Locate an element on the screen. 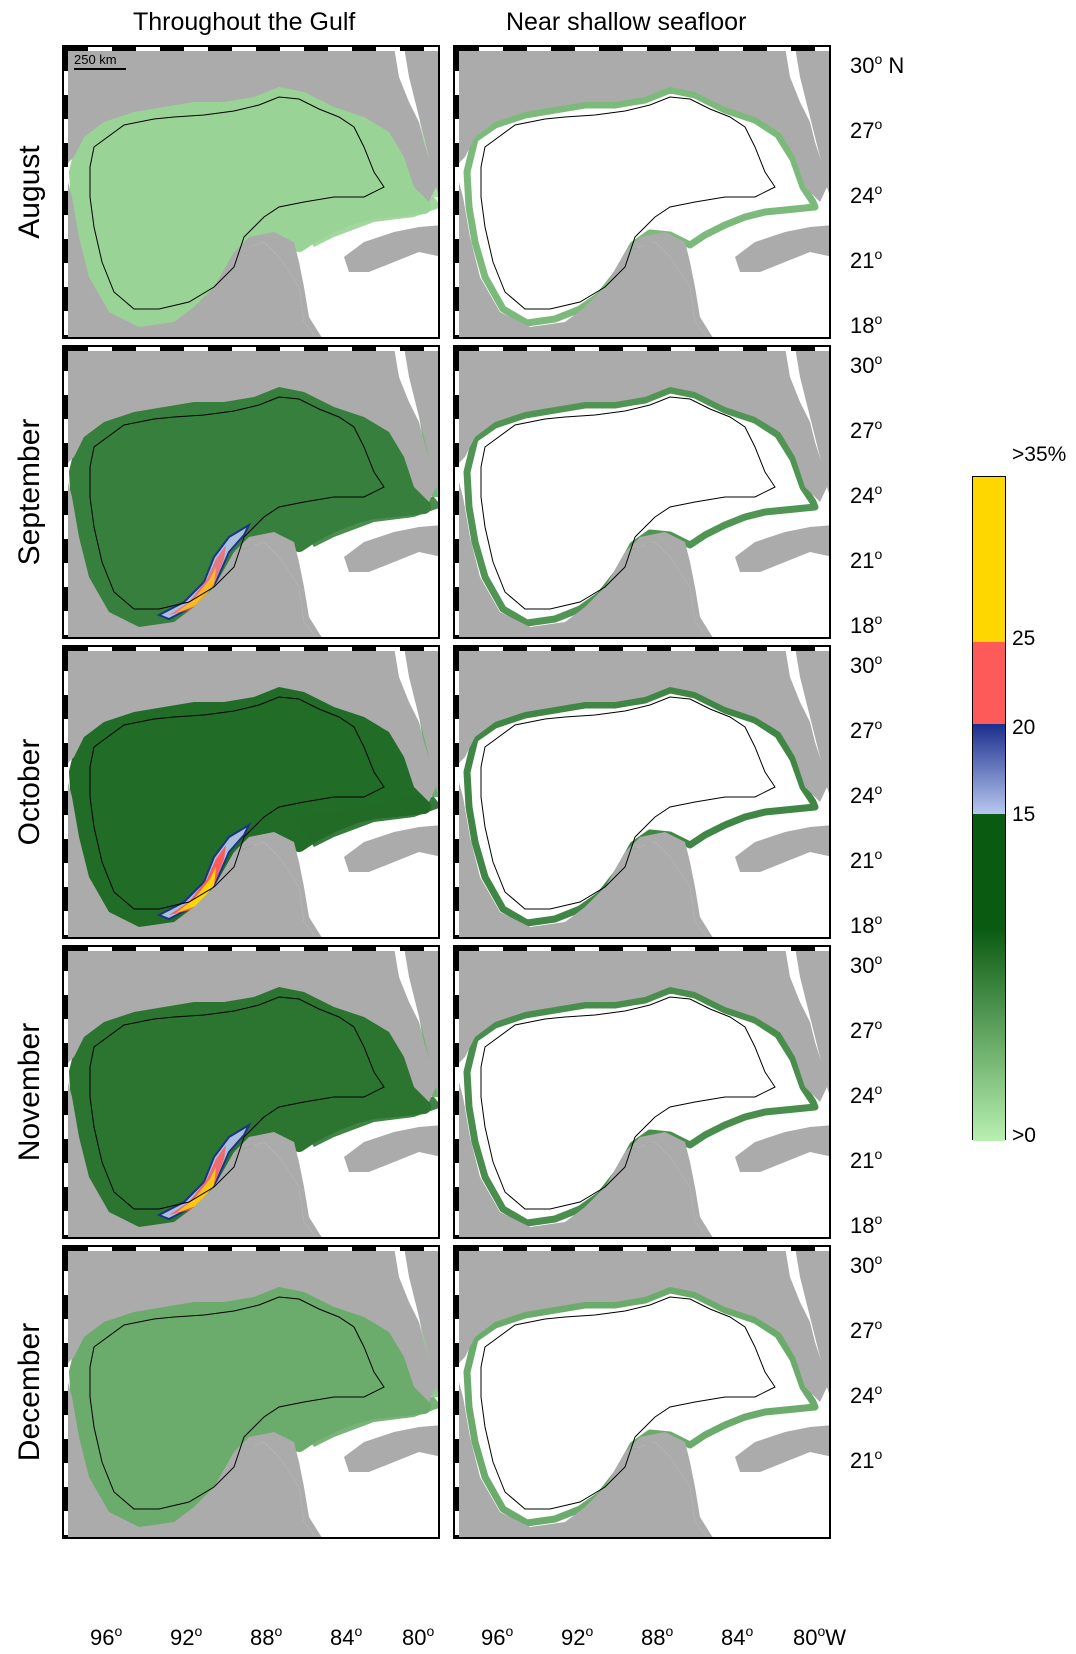 This screenshot has height=1654, width=1076. gulf-map-panel-september is located at coordinates (251, 492).